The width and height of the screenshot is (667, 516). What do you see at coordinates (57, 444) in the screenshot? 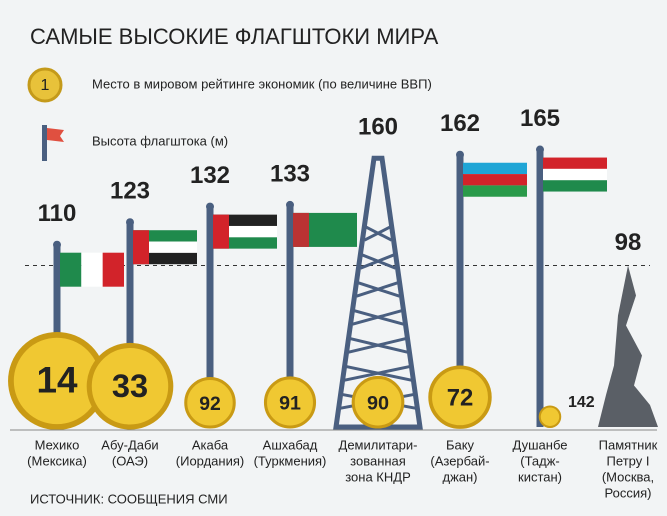
I see `x-tick-label: Мехико` at bounding box center [57, 444].